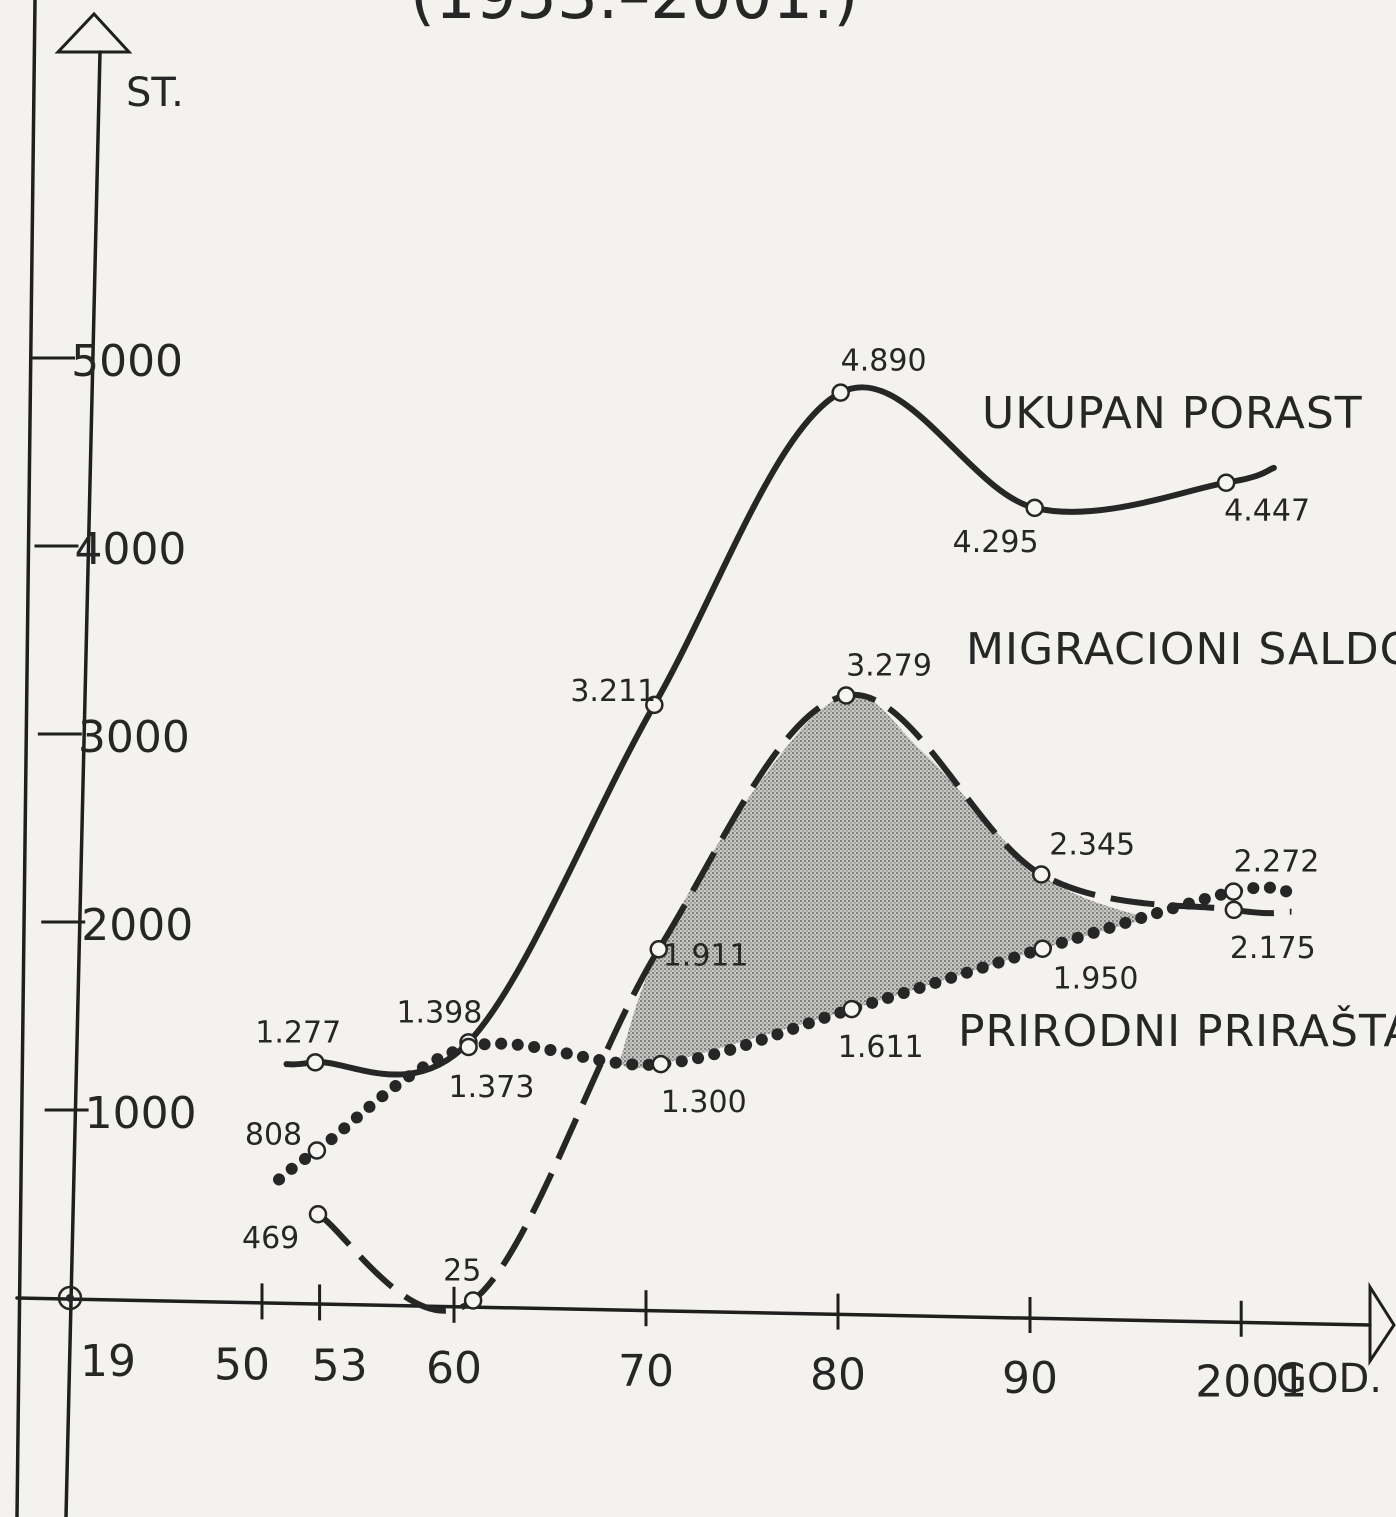  I want to click on y-tick-label: 1000, so click(141, 1113).